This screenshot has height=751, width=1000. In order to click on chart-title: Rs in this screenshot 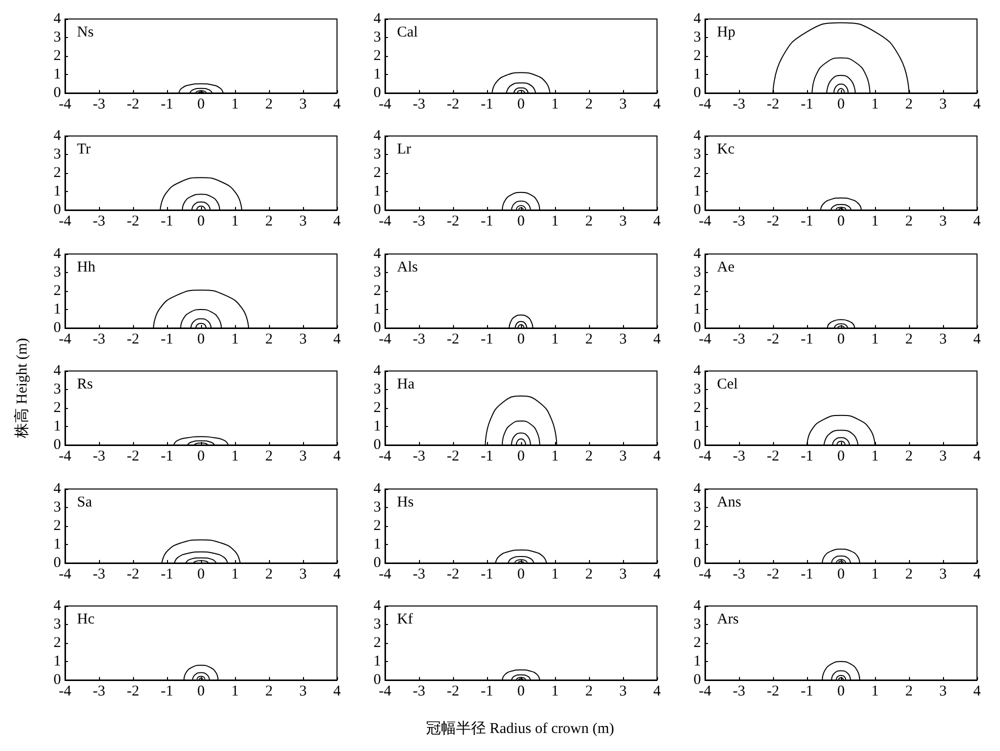, I will do `click(85, 384)`.